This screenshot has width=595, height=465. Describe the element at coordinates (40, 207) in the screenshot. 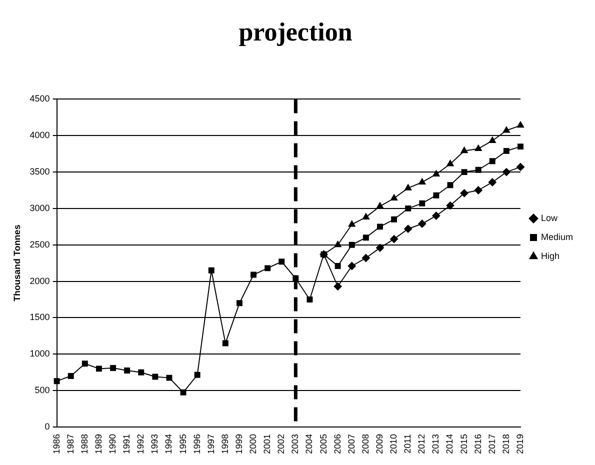

I see `y-tick-label: 3000` at that location.